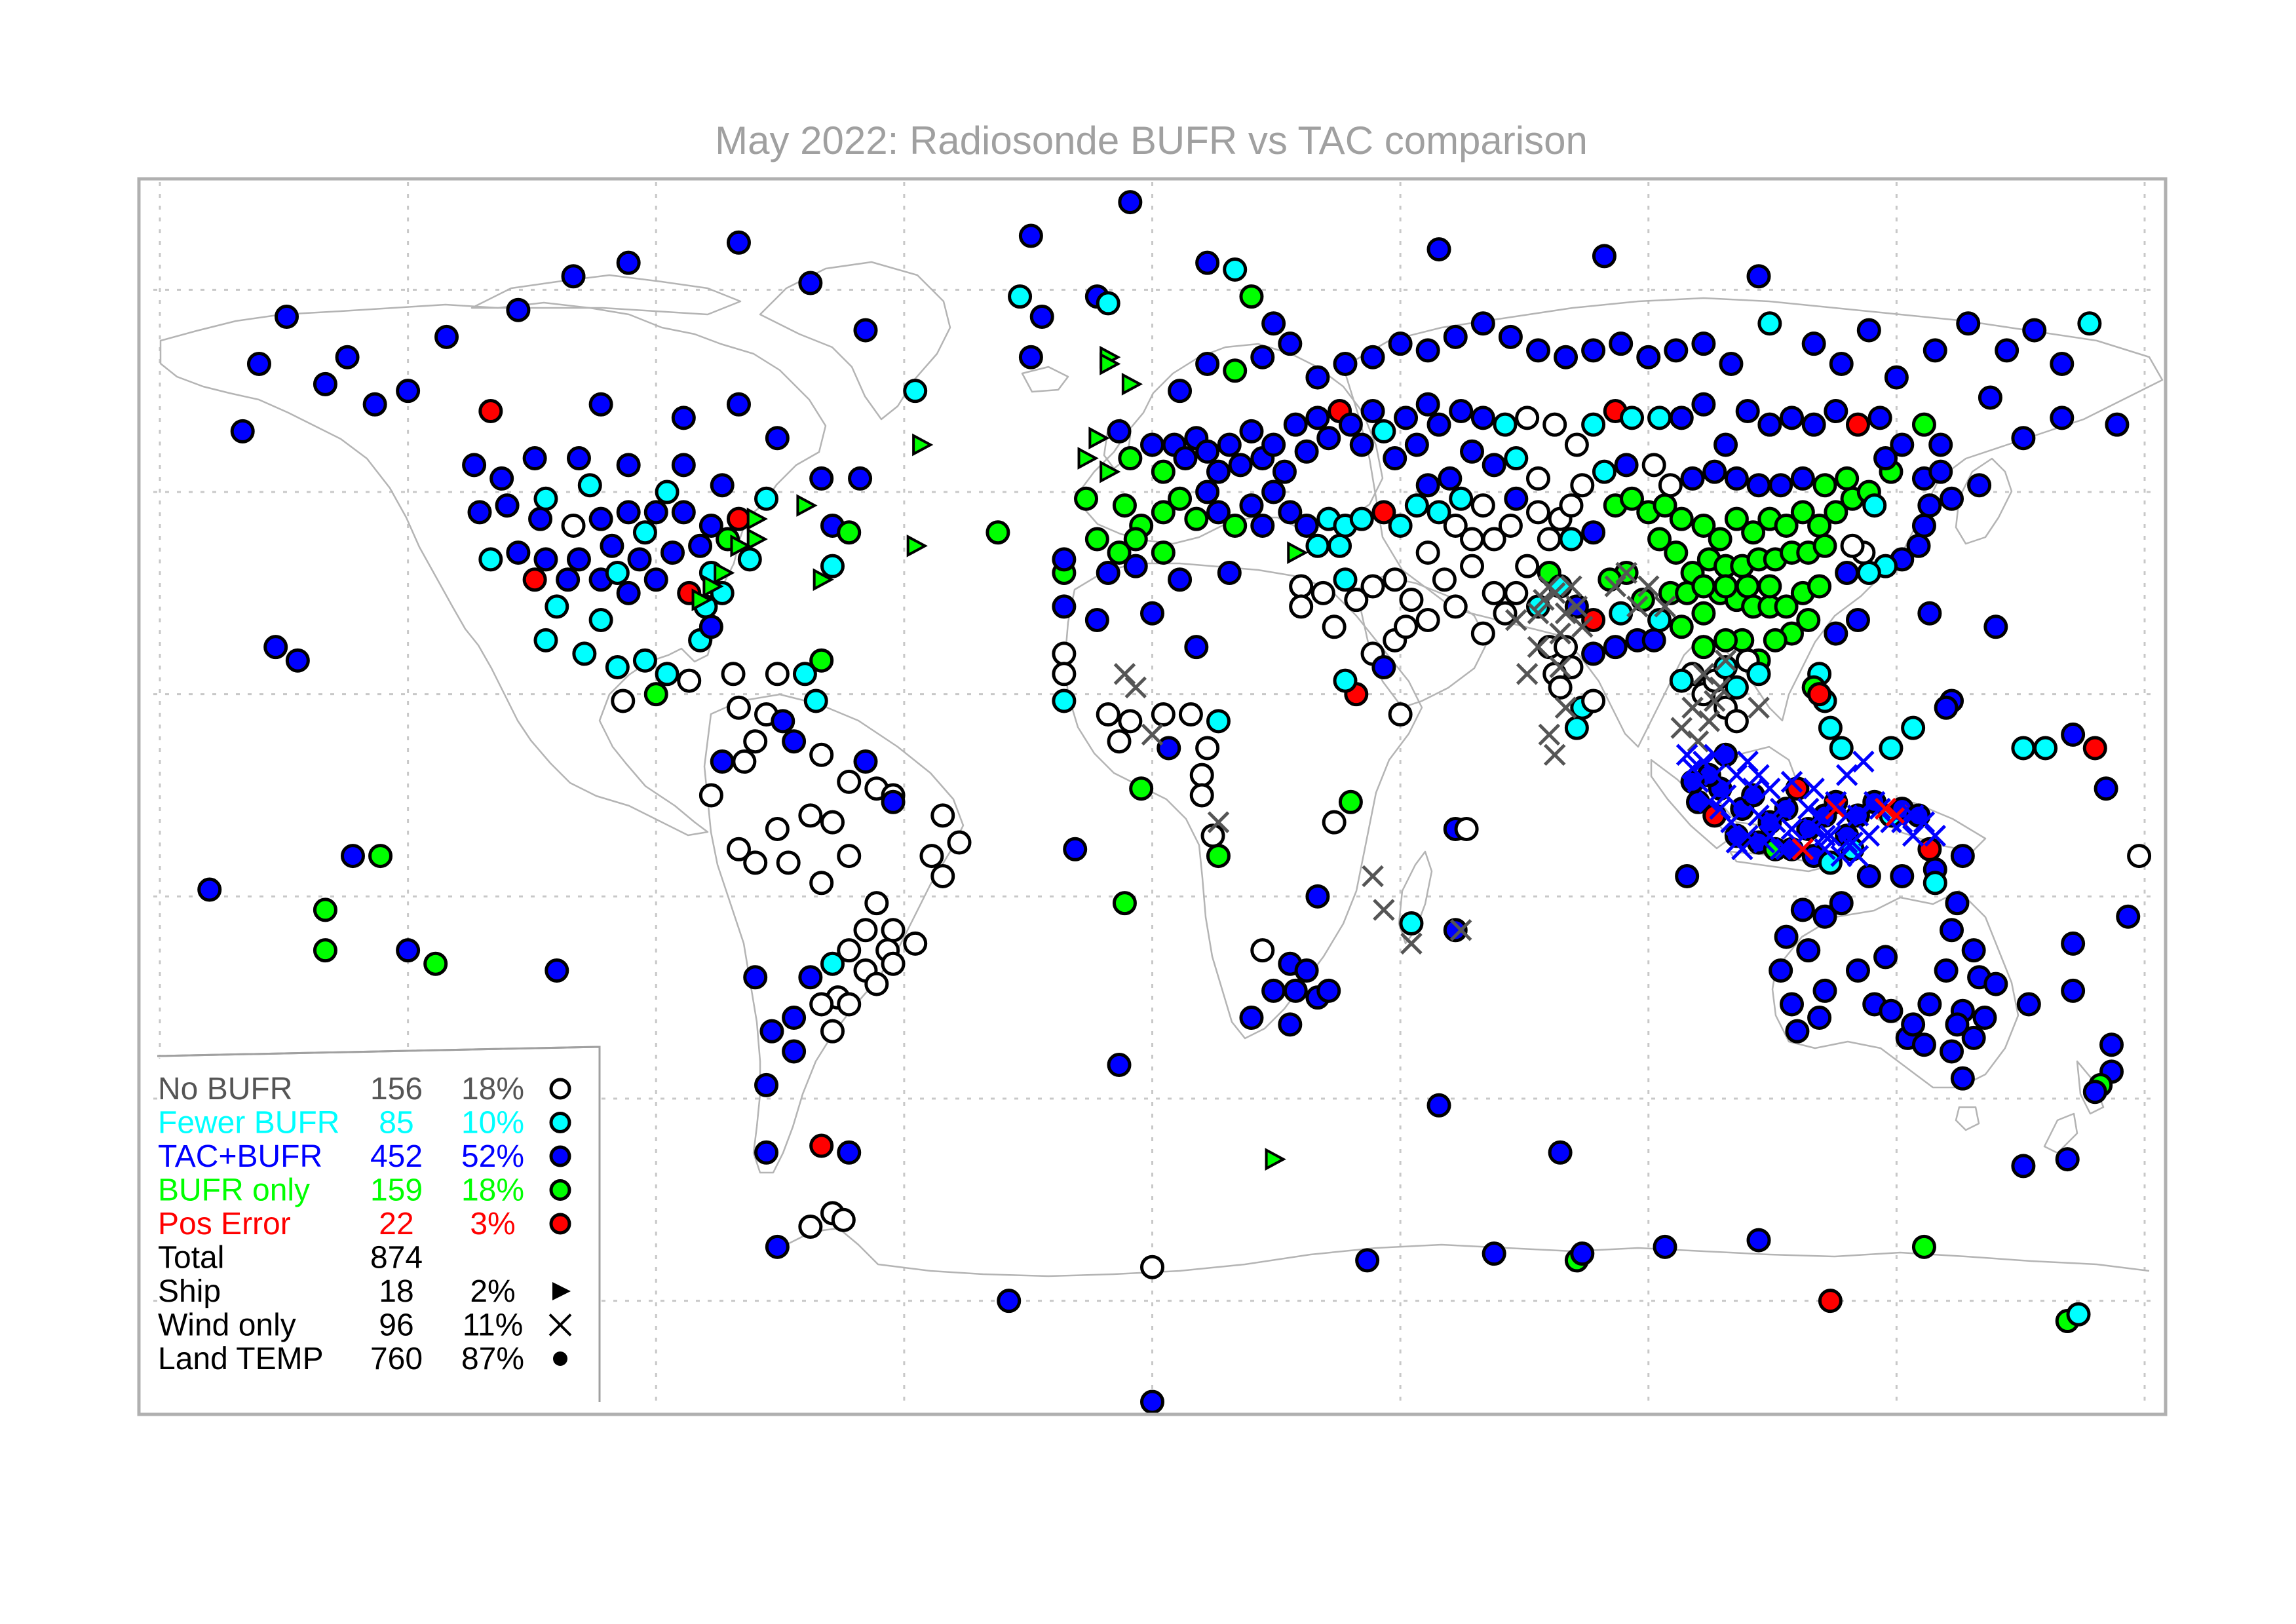  Describe the element at coordinates (606, 295) in the screenshot. I see `coast-arctic-islands` at that location.